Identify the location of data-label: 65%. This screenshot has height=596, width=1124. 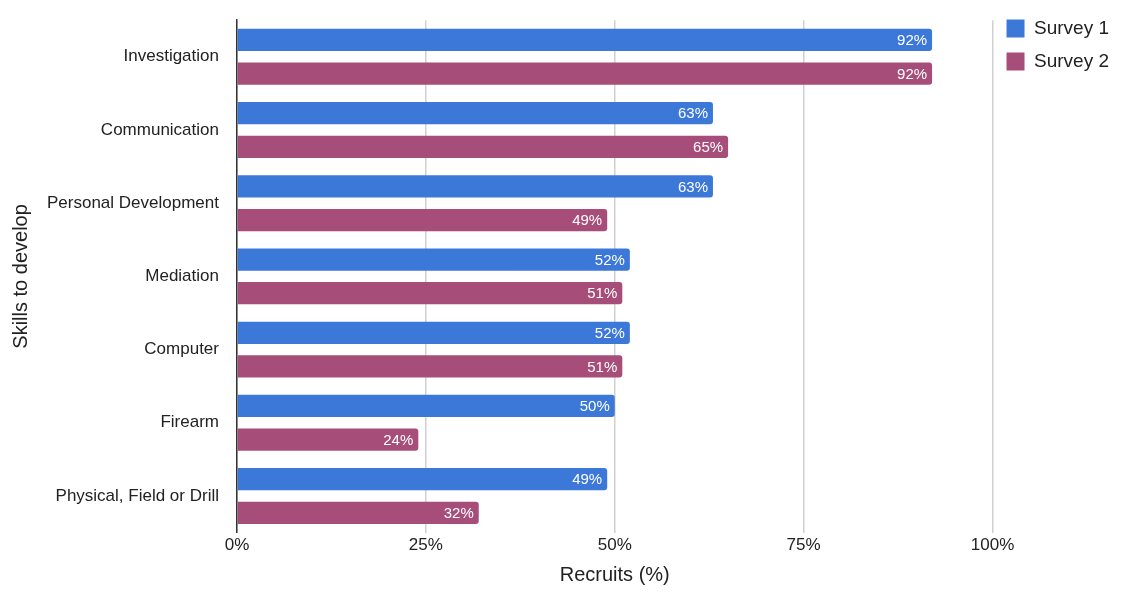
(708, 146).